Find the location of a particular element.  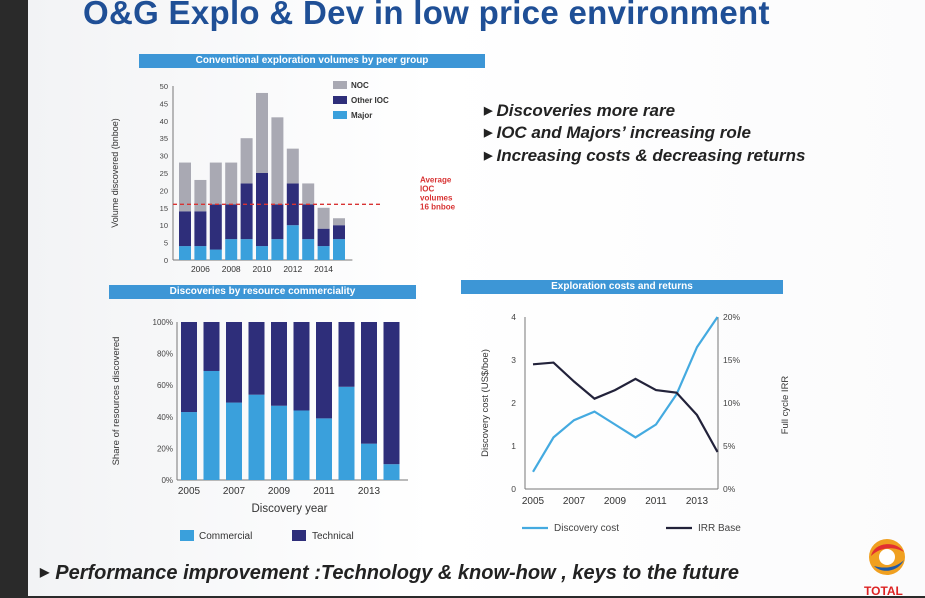

chart3-y-tick: 4 is located at coordinates (513, 317).